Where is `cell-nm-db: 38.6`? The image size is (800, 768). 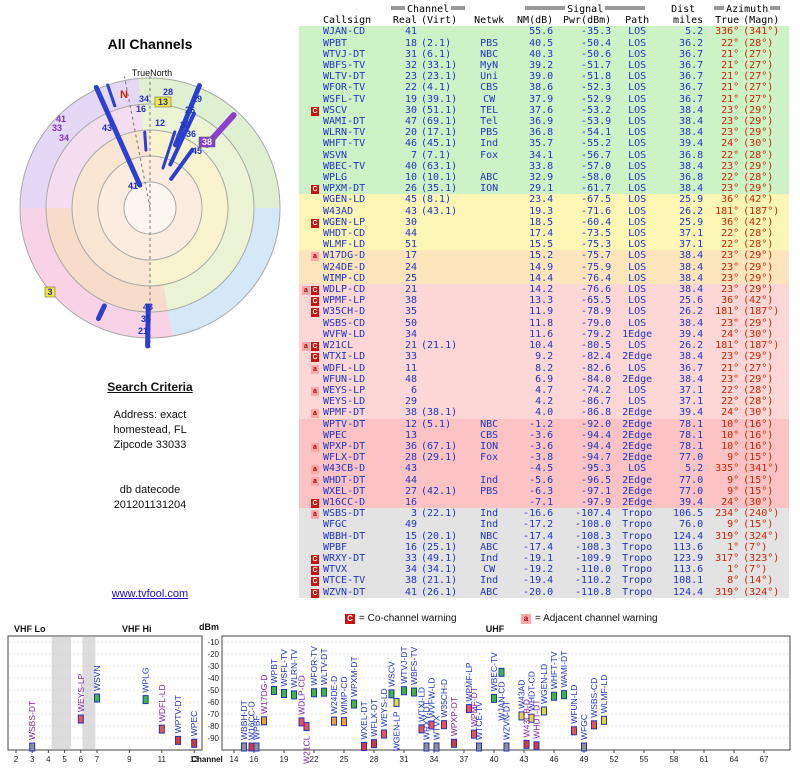
cell-nm-db: 38.6 is located at coordinates (541, 88).